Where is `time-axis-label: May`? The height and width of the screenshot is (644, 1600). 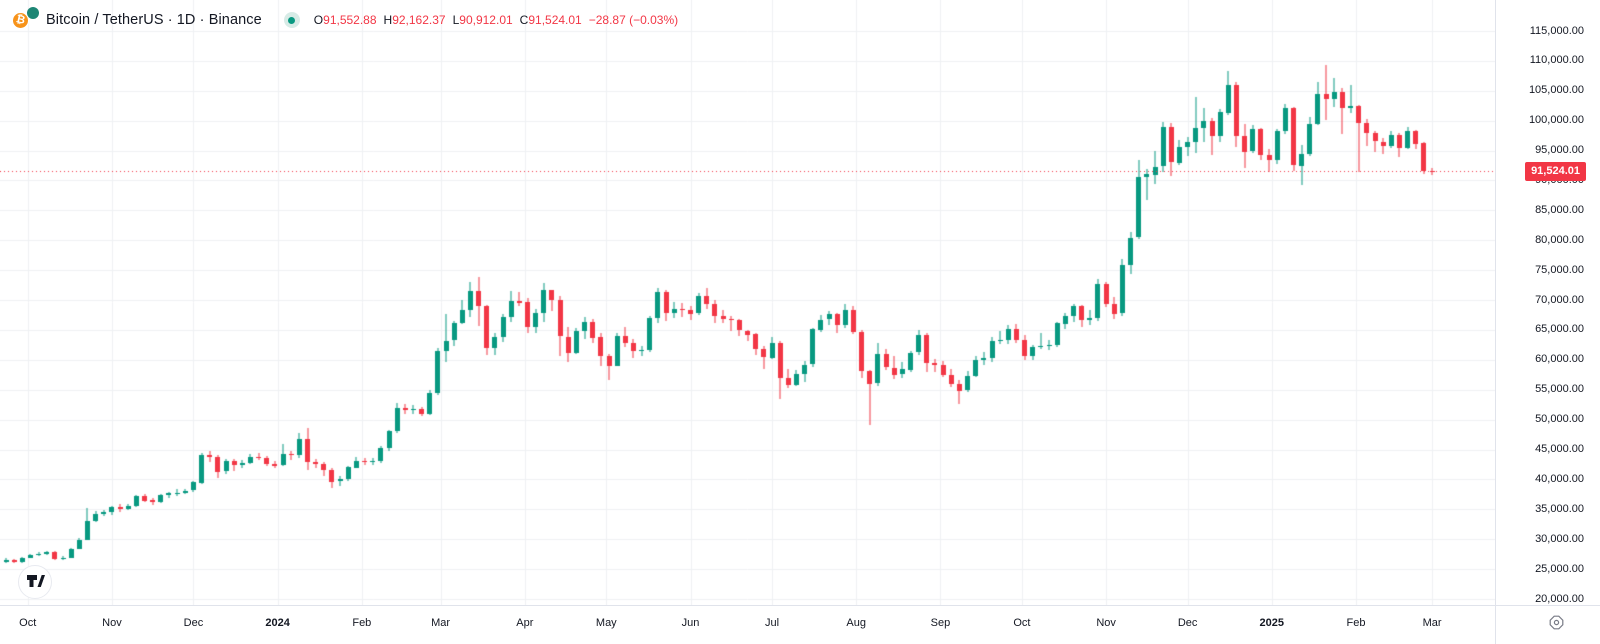
time-axis-label: May is located at coordinates (606, 623).